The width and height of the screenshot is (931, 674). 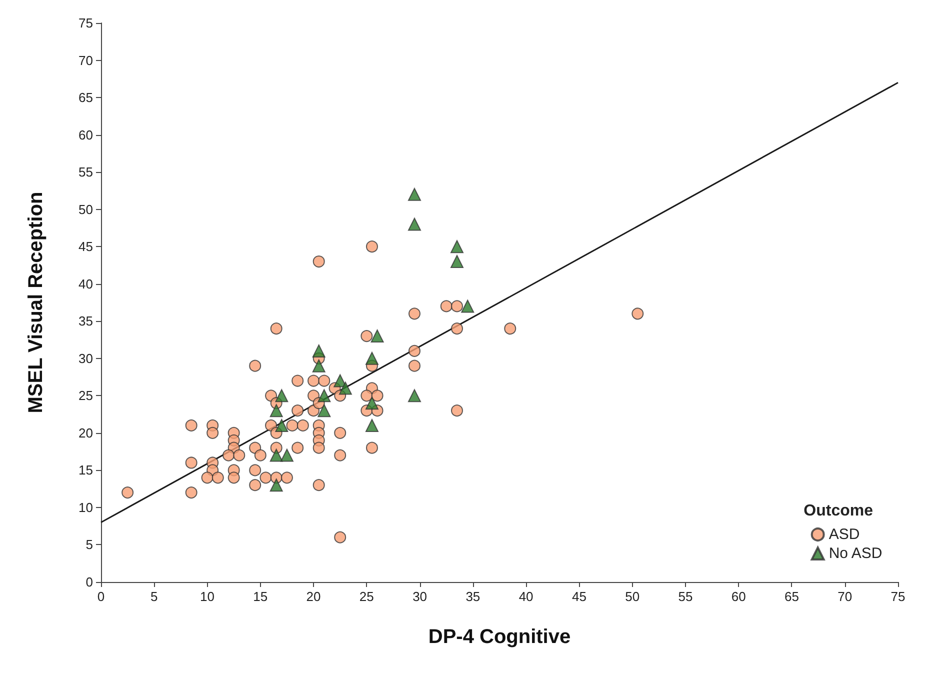 I want to click on x-tick-label: 35, so click(x=473, y=596).